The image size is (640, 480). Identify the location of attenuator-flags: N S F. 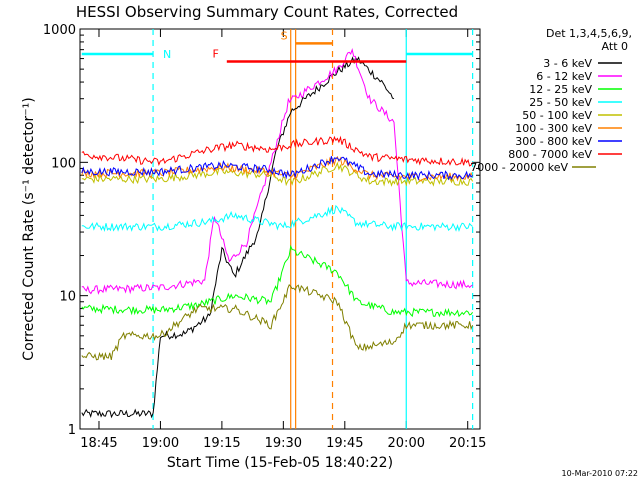
(277, 46).